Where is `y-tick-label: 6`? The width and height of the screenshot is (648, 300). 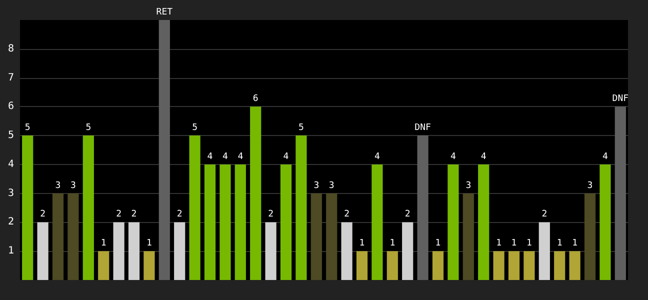 y-tick-label: 6 is located at coordinates (11, 106).